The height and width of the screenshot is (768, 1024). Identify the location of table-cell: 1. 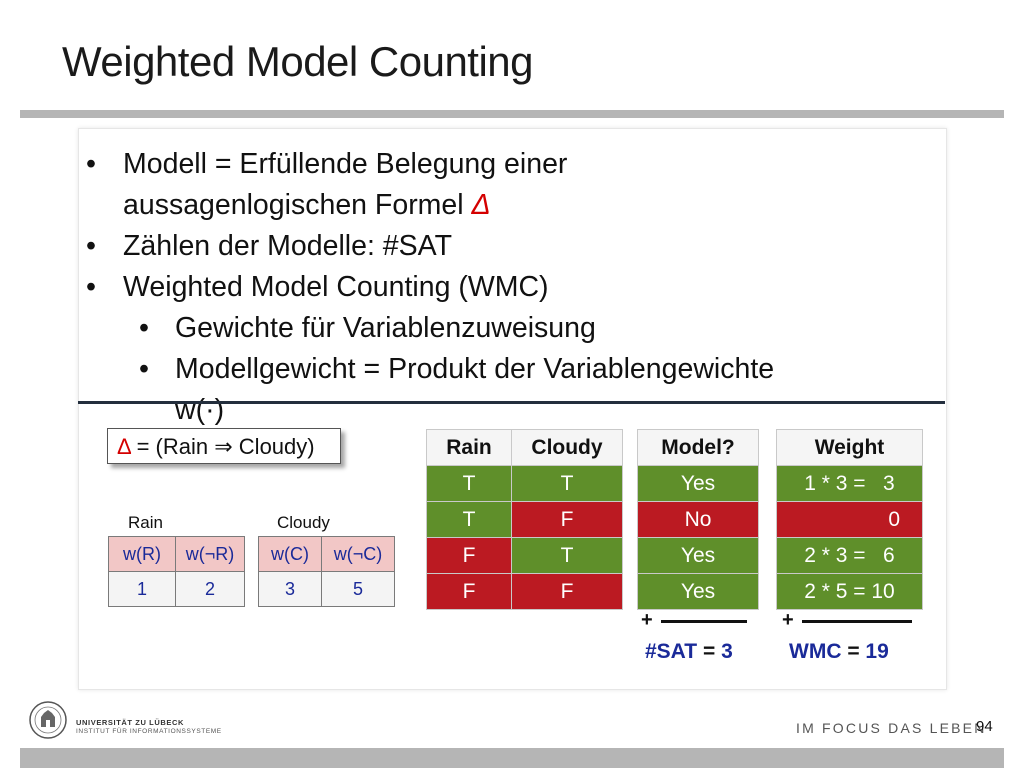
(142, 589).